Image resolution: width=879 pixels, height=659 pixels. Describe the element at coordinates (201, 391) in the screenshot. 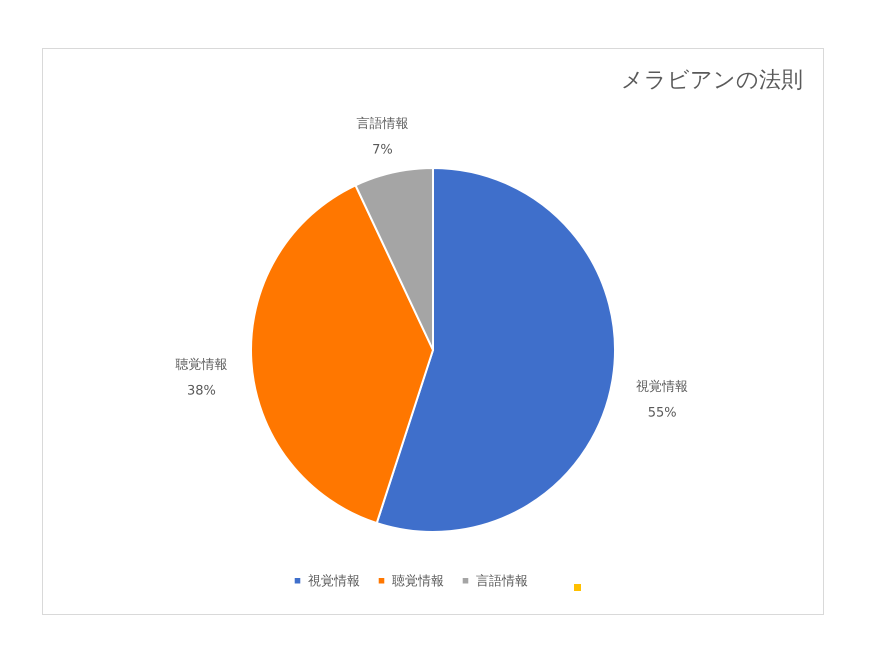

I see `data-label: 38%` at that location.